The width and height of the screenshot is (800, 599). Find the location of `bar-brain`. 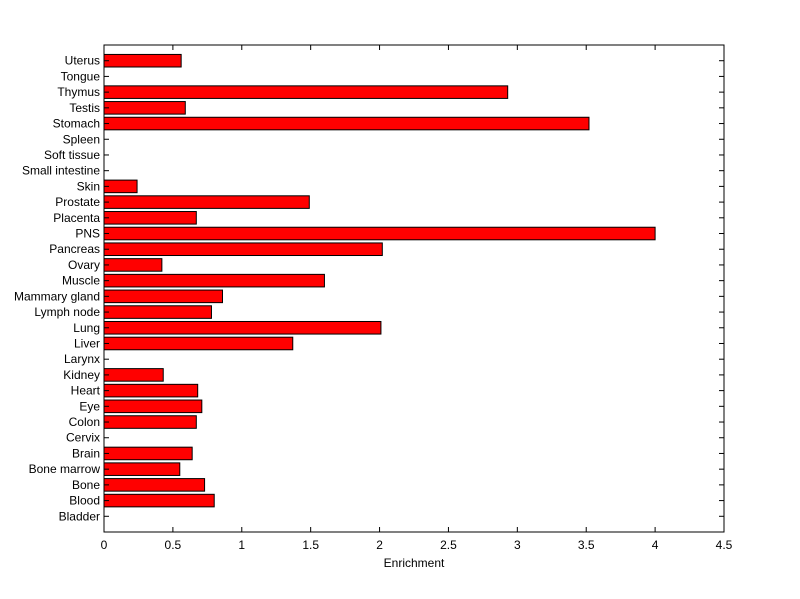

bar-brain is located at coordinates (148, 453).